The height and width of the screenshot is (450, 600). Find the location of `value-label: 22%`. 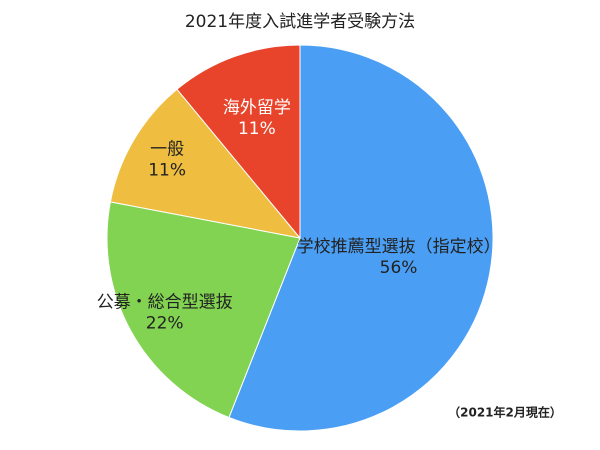

value-label: 22% is located at coordinates (165, 323).